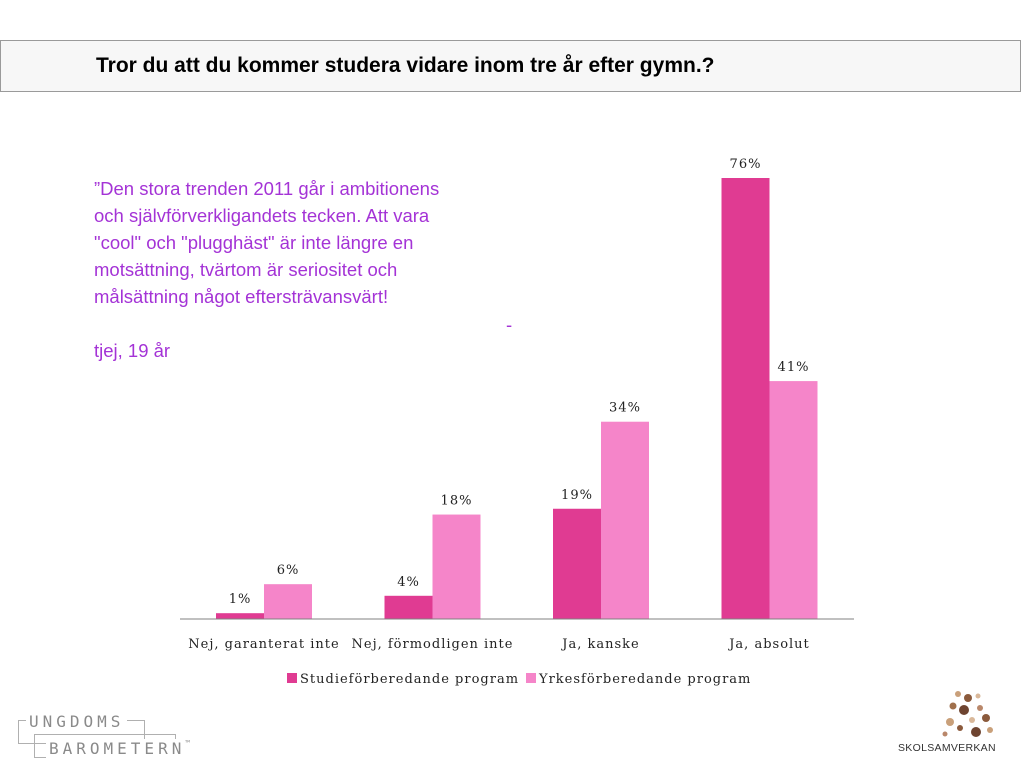  I want to click on x-tick-label: Nej, förmodligen inte, so click(433, 644).